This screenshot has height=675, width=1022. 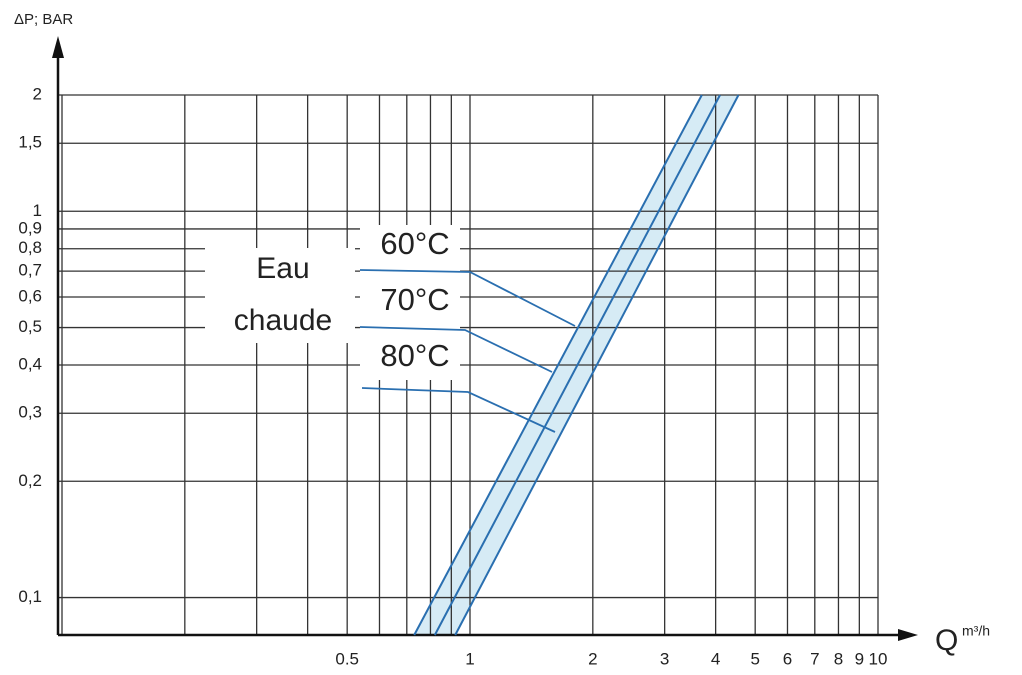 What do you see at coordinates (347, 658) in the screenshot?
I see `x-tick-label: 0.5` at bounding box center [347, 658].